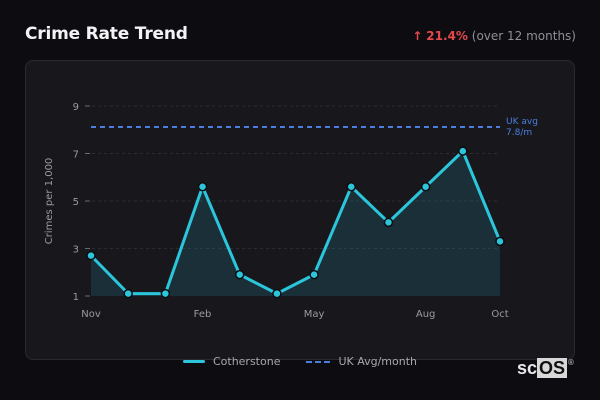  Describe the element at coordinates (76, 107) in the screenshot. I see `y-tick-label: 9` at that location.